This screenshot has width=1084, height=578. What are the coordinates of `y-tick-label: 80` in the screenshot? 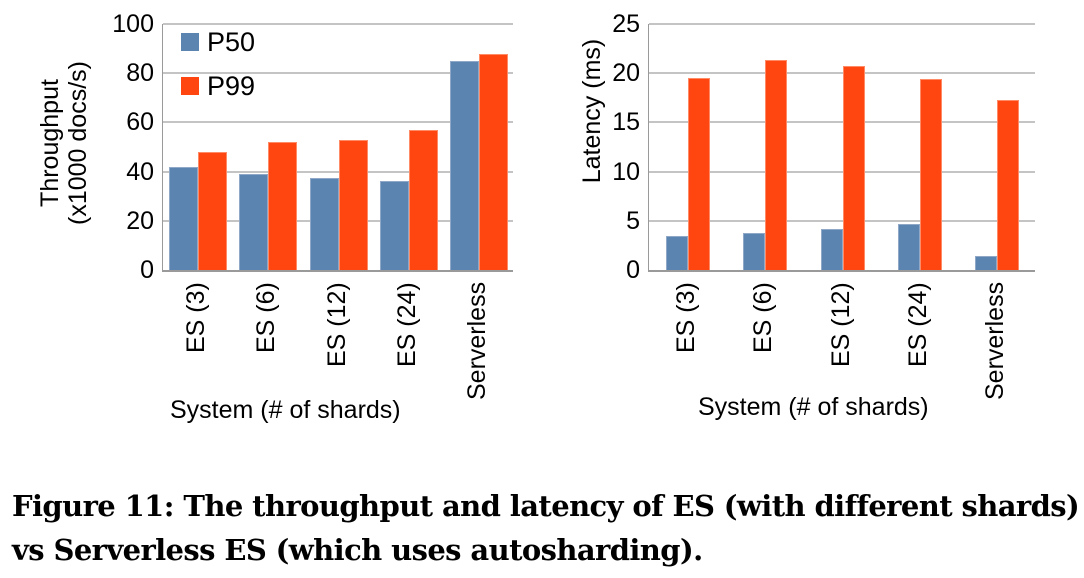 It's located at (140, 73).